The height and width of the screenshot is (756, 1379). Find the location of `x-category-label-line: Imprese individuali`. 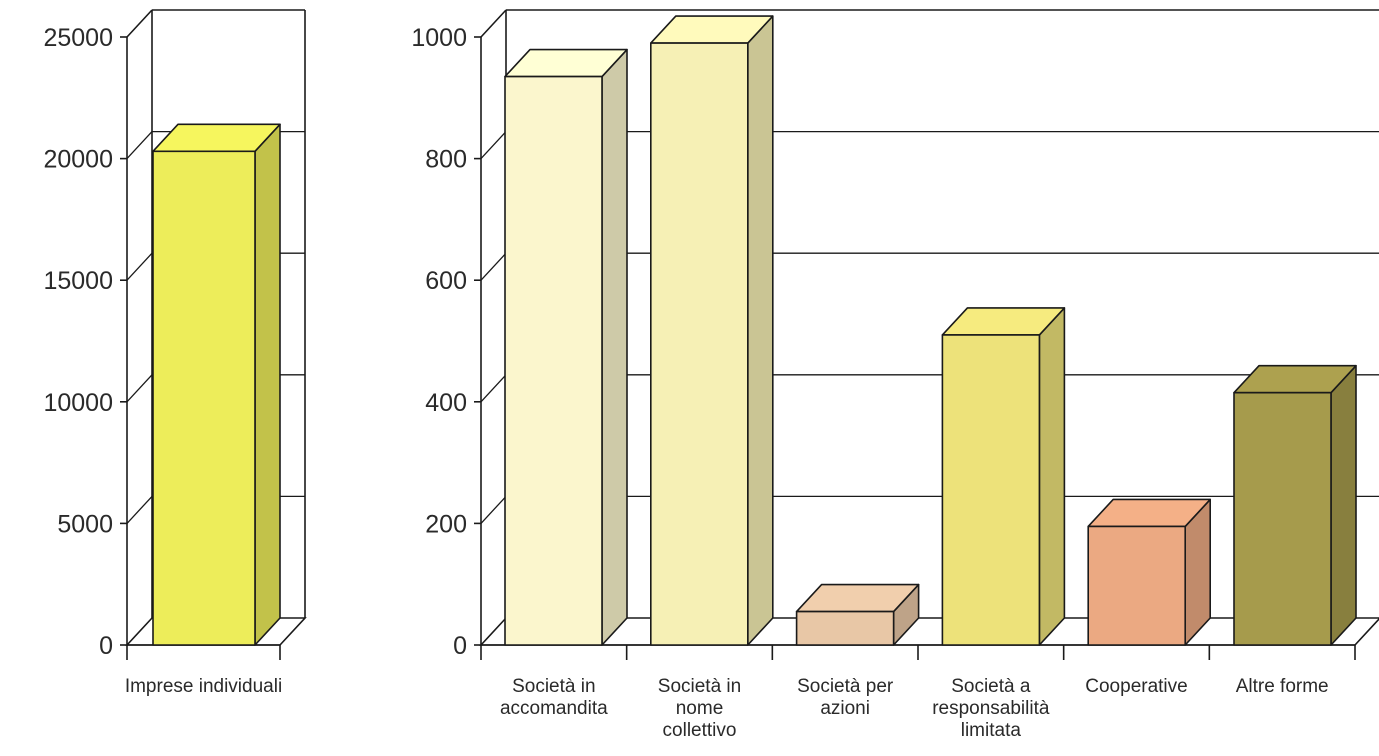

x-category-label-line: Imprese individuali is located at coordinates (203, 686).